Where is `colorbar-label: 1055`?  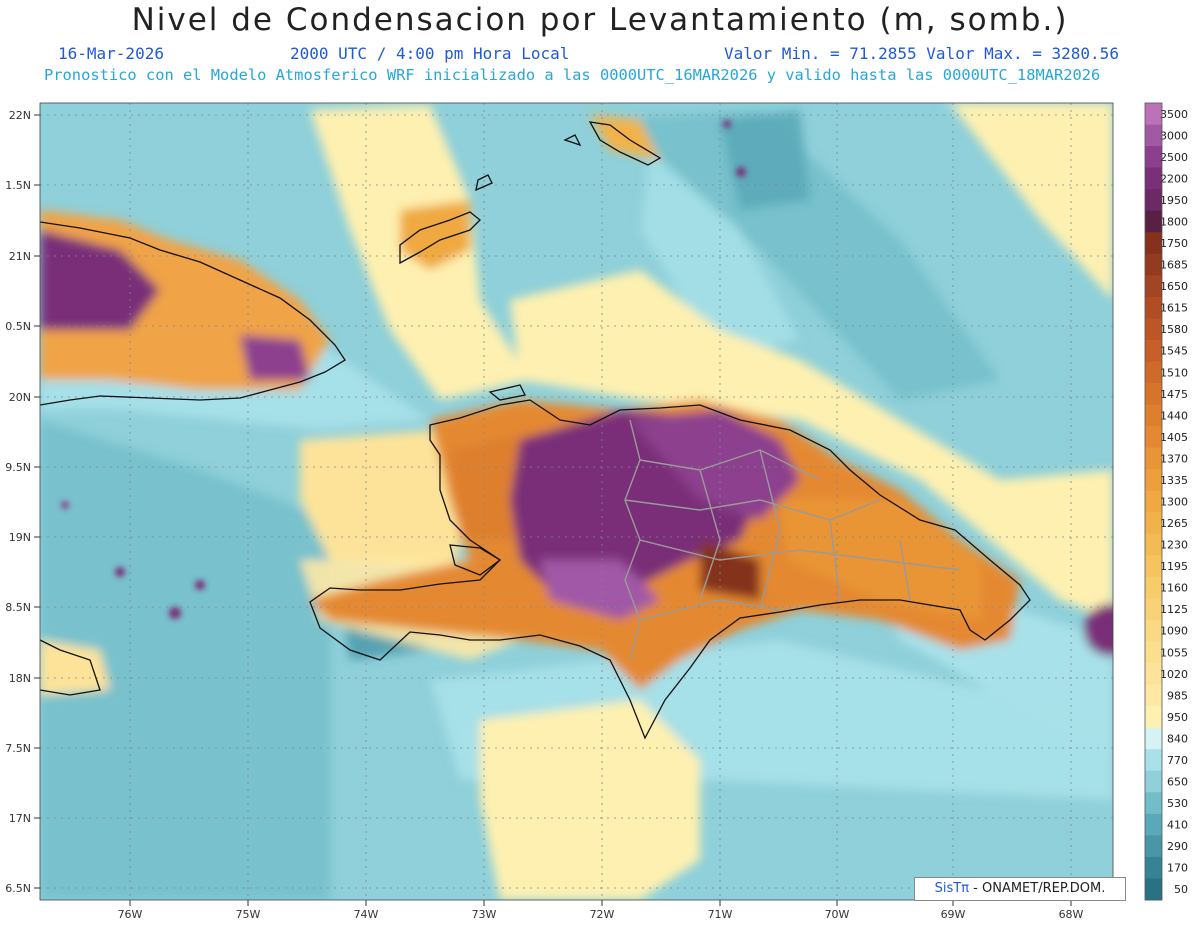 colorbar-label: 1055 is located at coordinates (1174, 652).